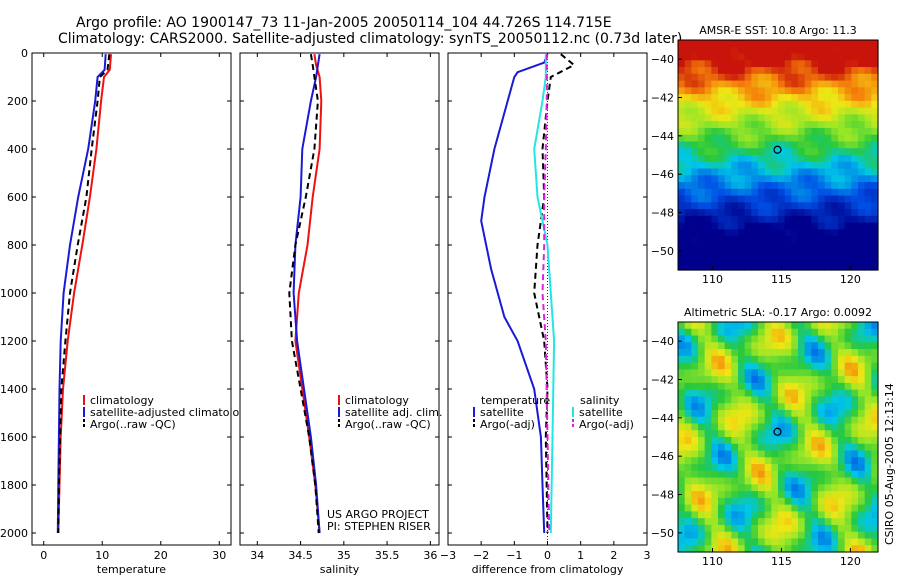 Image resolution: width=900 pixels, height=580 pixels. Describe the element at coordinates (662, 59) in the screenshot. I see `y-tick-label: −40` at that location.